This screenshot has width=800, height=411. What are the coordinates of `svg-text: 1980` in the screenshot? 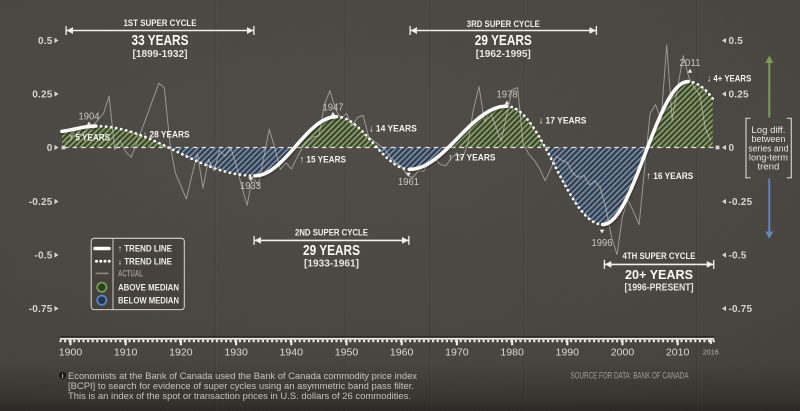 It's located at (512, 353).